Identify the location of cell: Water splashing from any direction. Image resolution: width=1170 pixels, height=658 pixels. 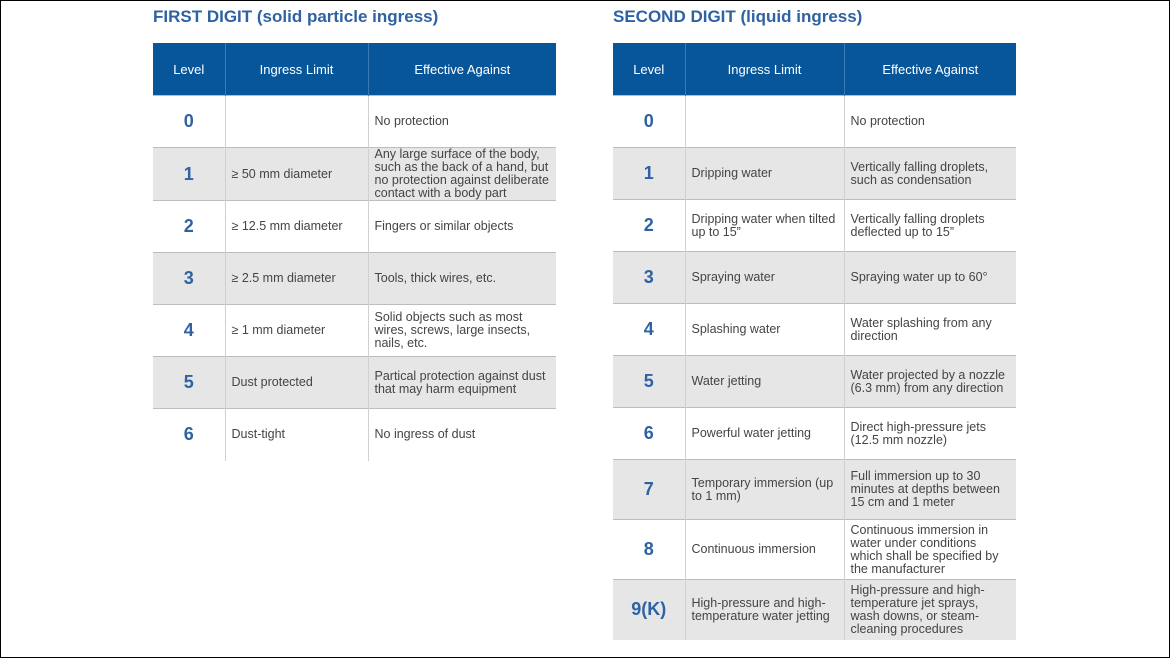
(929, 329).